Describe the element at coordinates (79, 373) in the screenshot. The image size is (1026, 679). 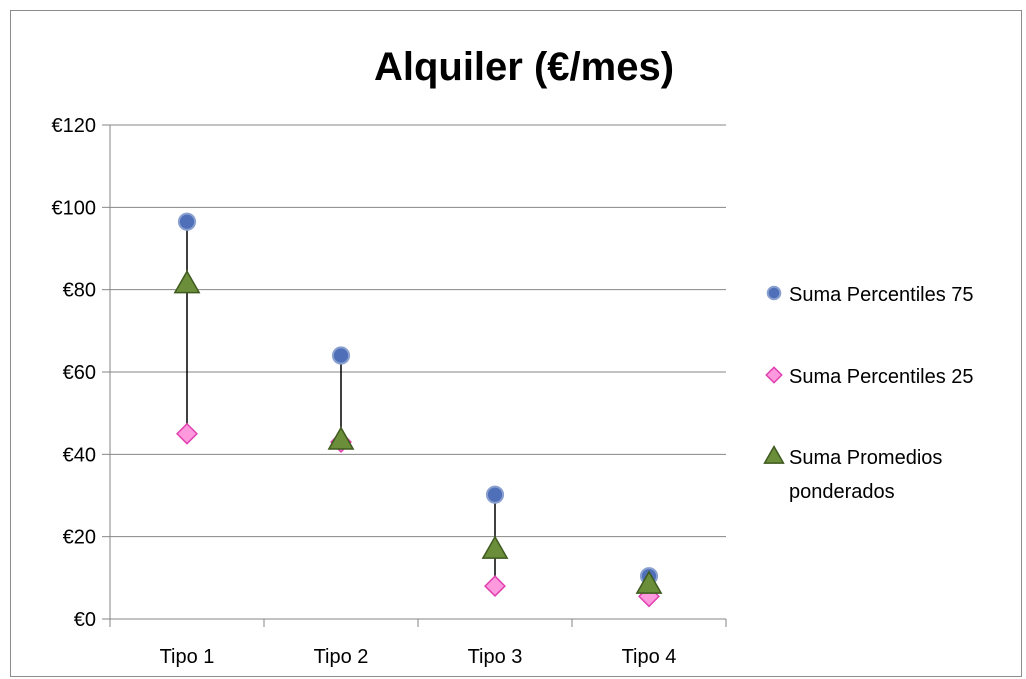
I see `y-tick-label: €60` at that location.